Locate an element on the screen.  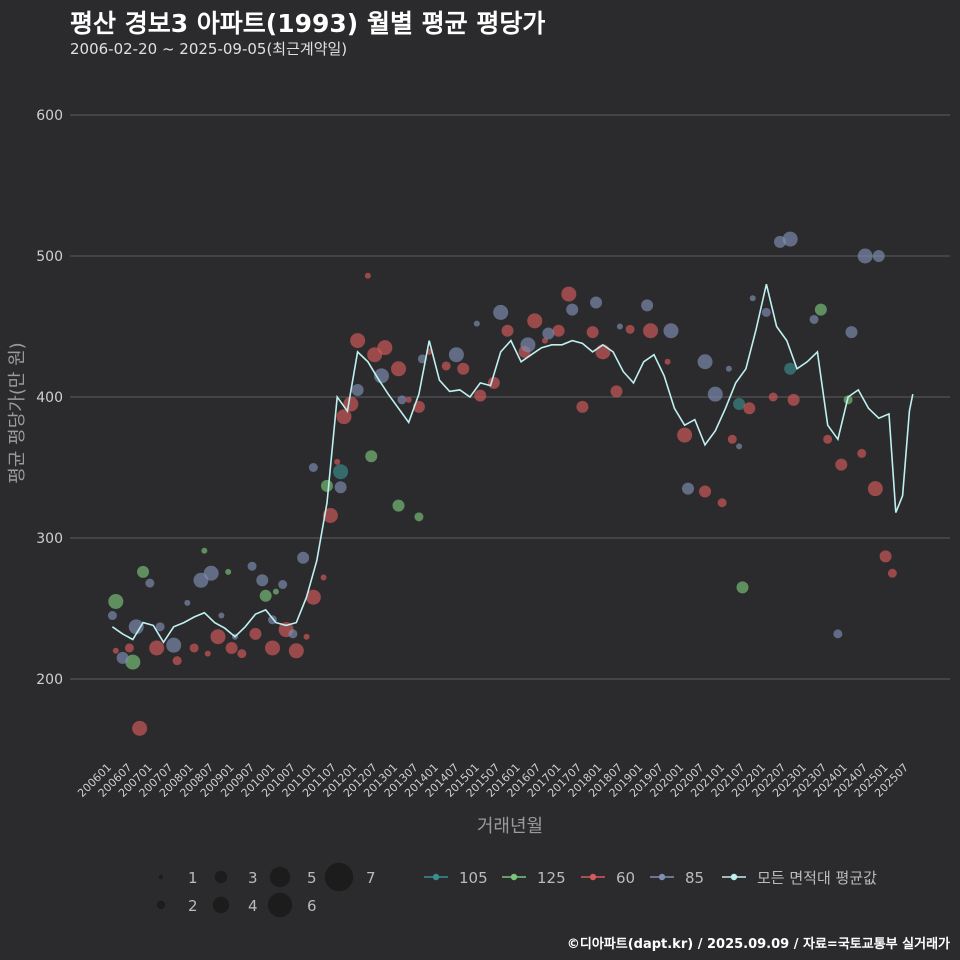
x-axis-label: 거래년월 is located at coordinates (510, 826).